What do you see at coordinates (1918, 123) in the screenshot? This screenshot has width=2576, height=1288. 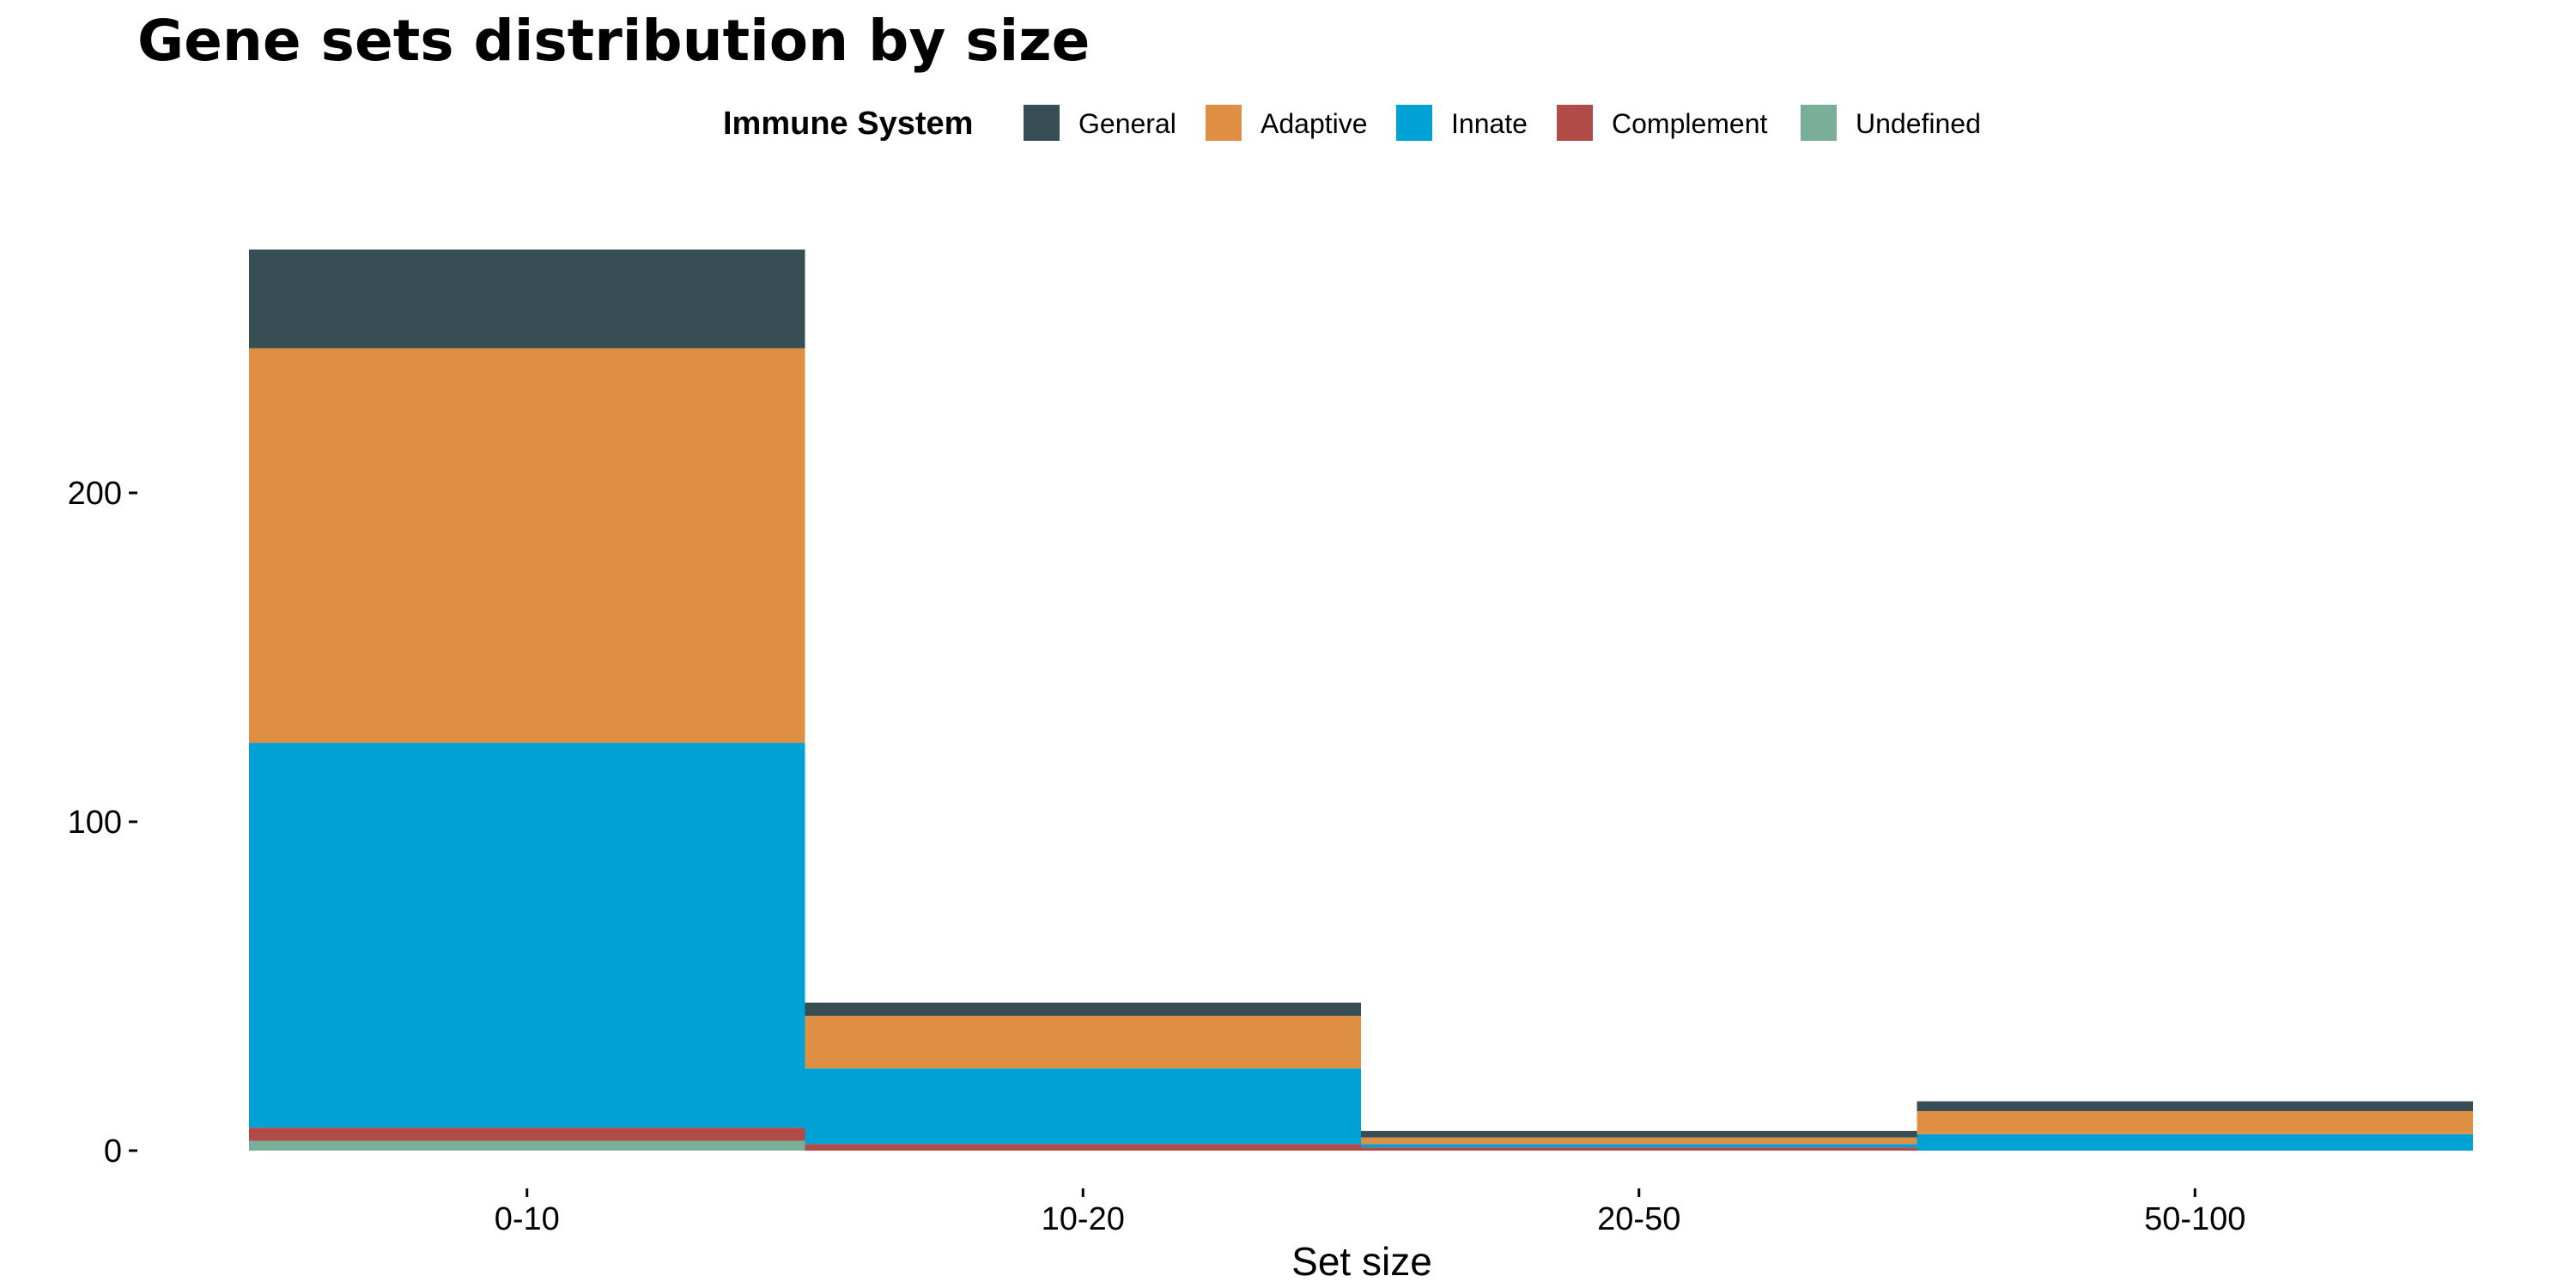 I see `legend-label-undefined: Undefined` at bounding box center [1918, 123].